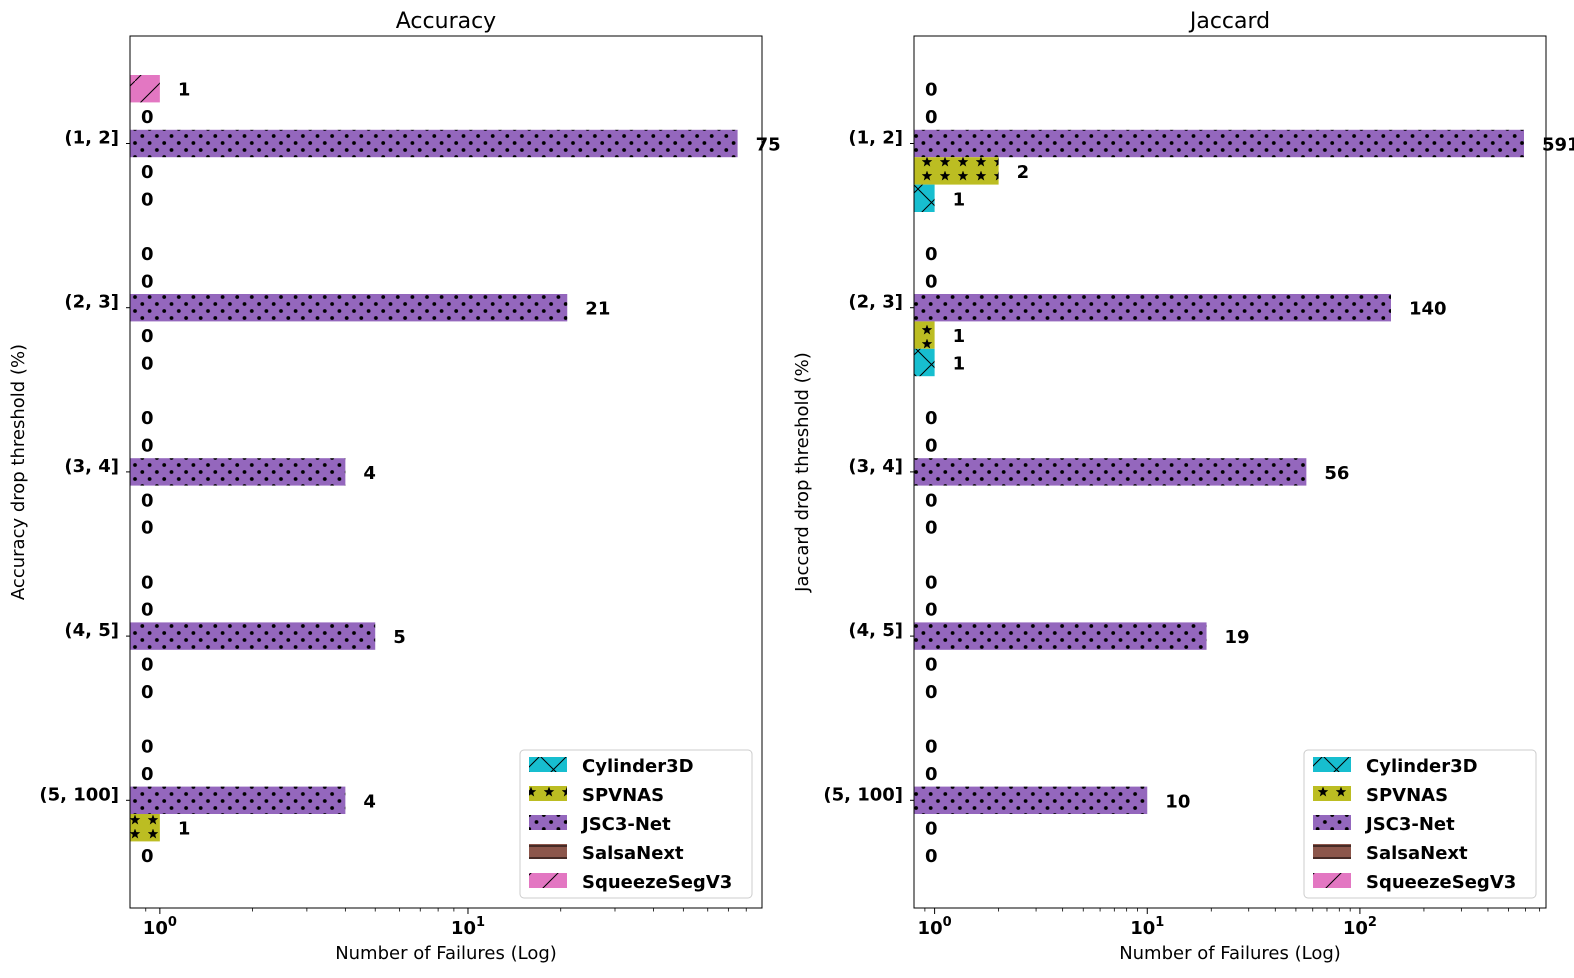  What do you see at coordinates (625, 824) in the screenshot?
I see `accuracy-legend-label-jsc3-net: JSC3-Net` at bounding box center [625, 824].